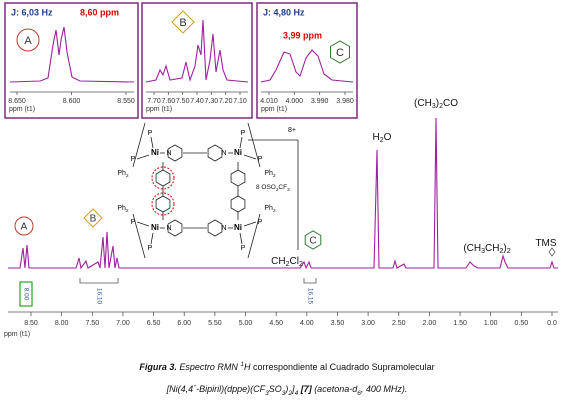  I want to click on text-part: 8 OSO, so click(266, 187).